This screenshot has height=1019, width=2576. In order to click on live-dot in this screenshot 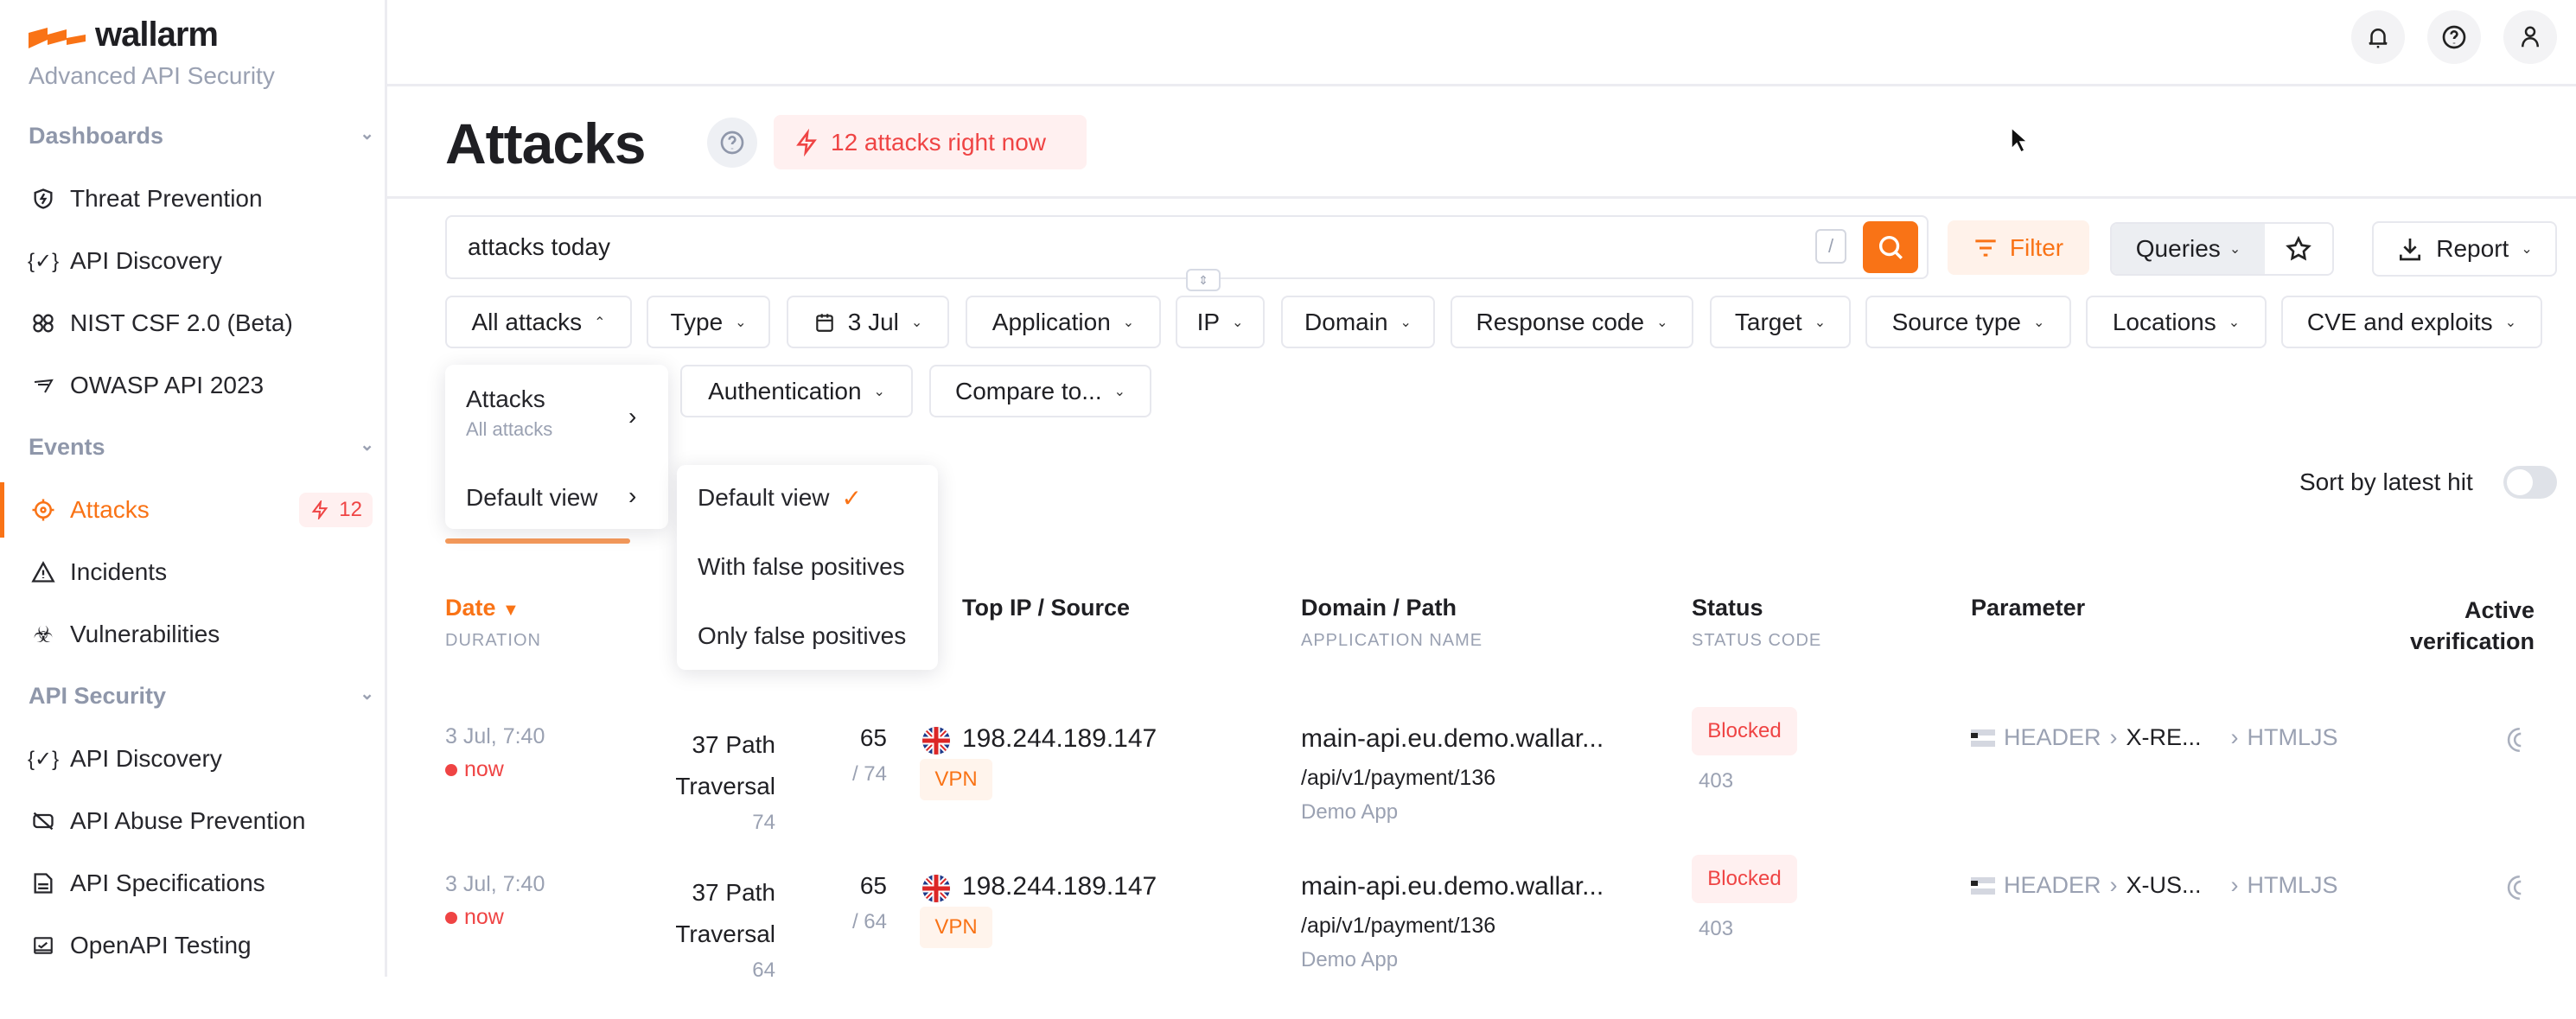, I will do `click(451, 918)`.